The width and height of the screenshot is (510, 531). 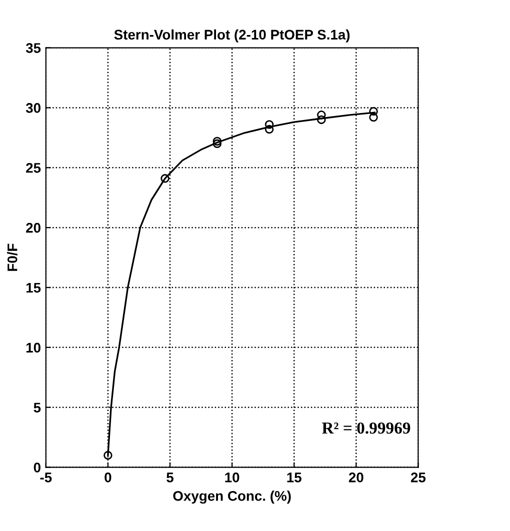 What do you see at coordinates (33, 48) in the screenshot?
I see `y-tick-label: 35` at bounding box center [33, 48].